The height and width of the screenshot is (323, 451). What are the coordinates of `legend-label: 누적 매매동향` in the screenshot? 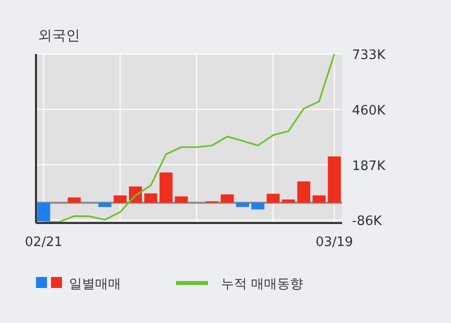 It's located at (262, 284).